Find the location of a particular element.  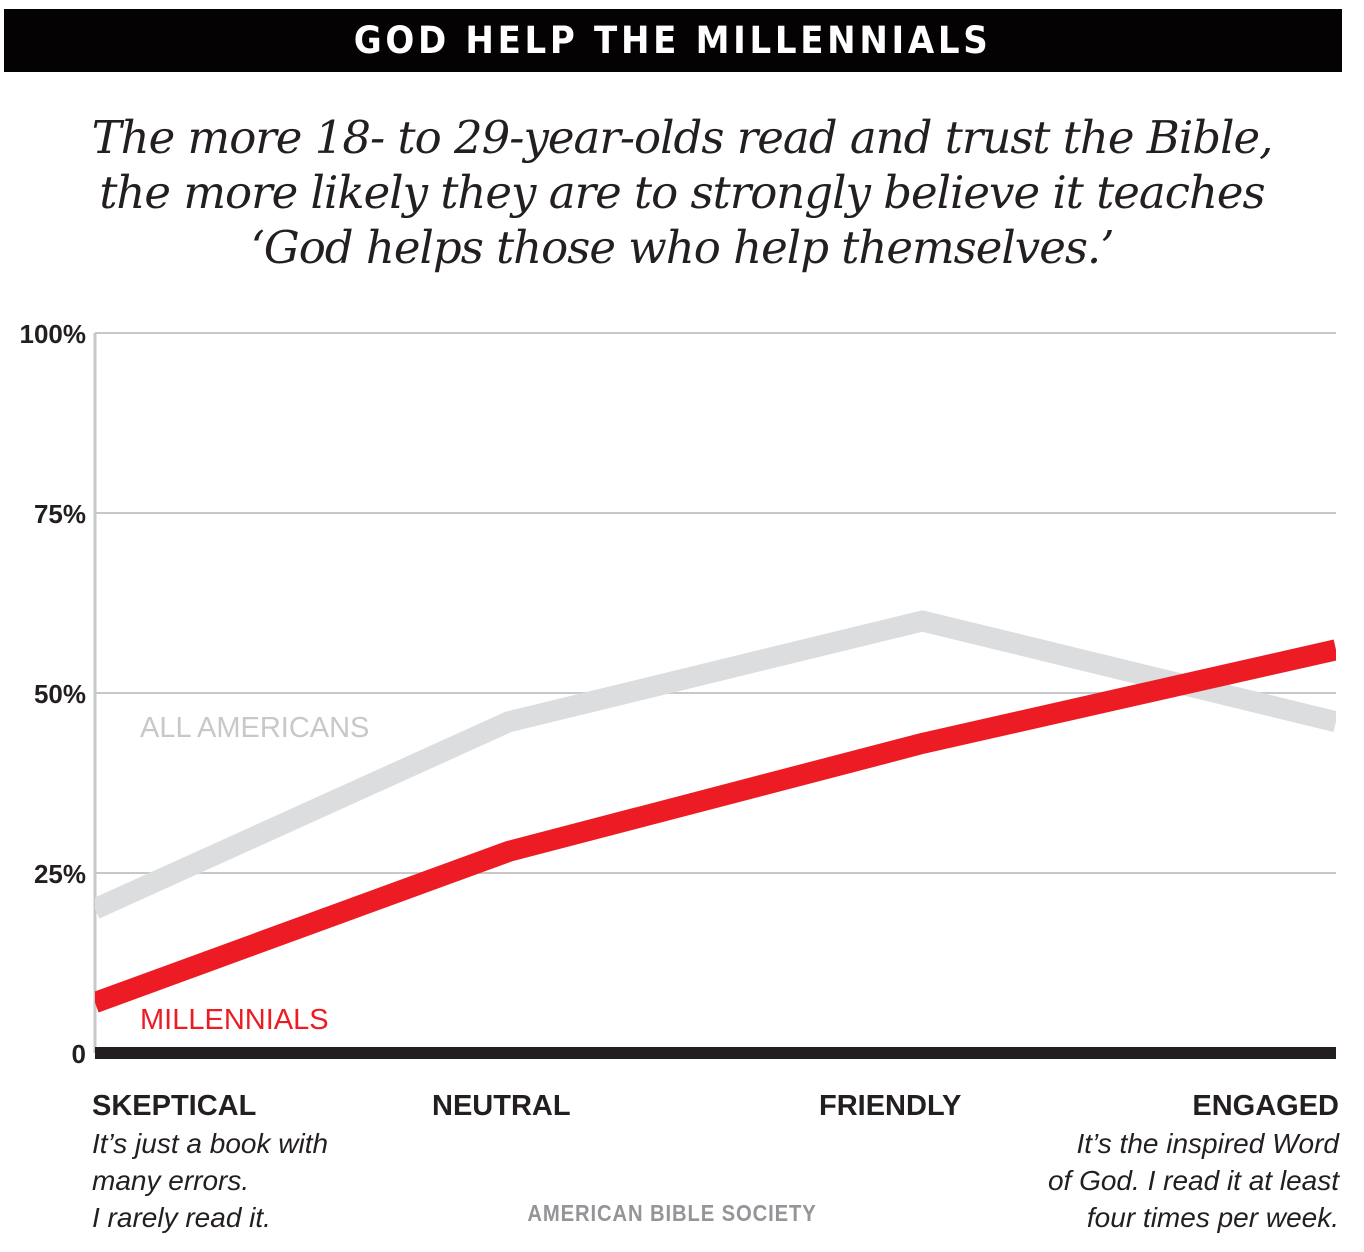

y-tick-label: 0 is located at coordinates (79, 1054).